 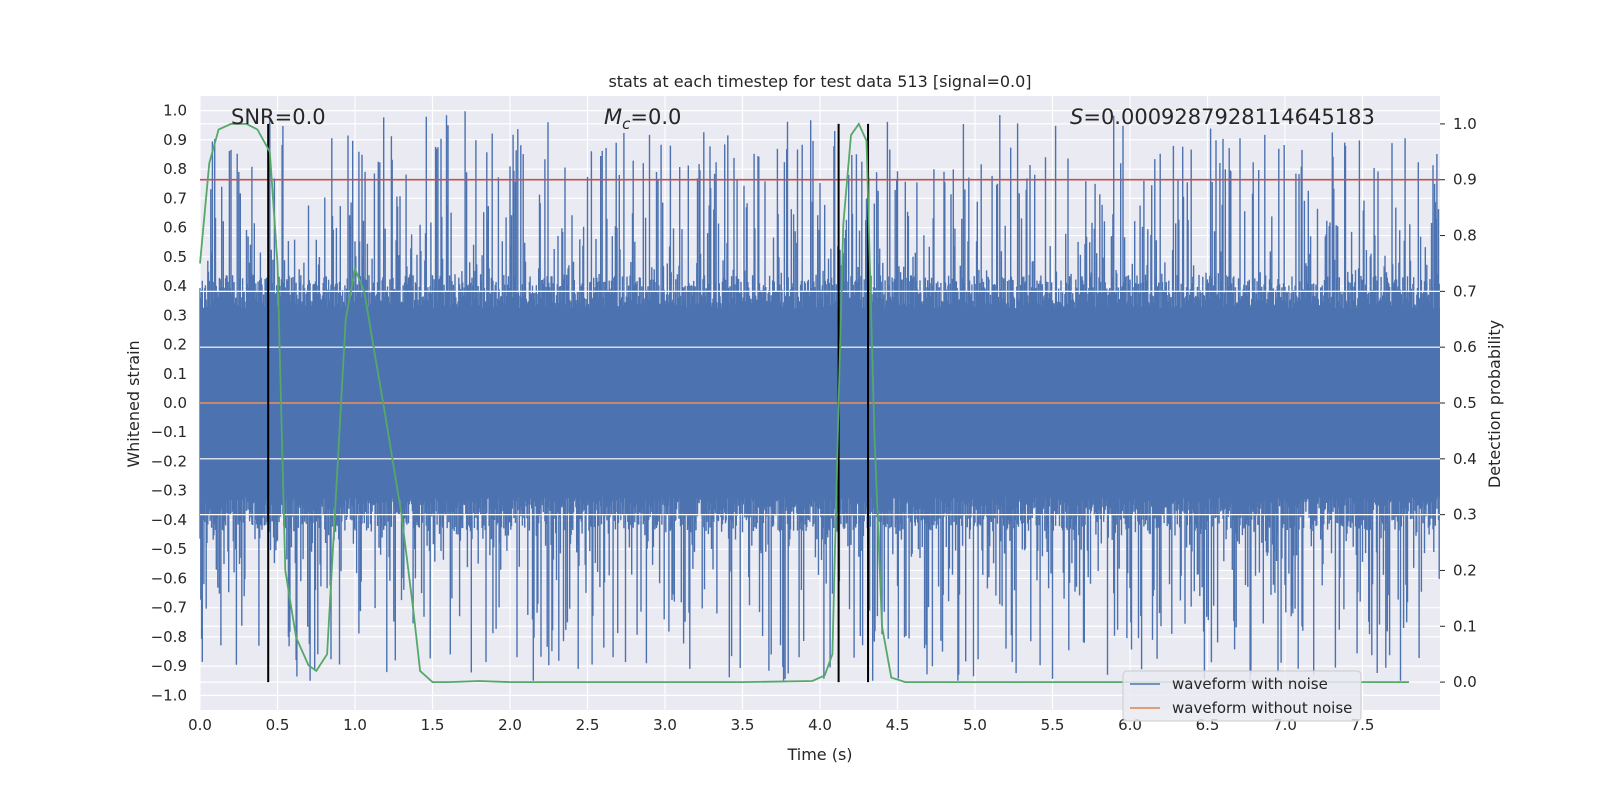 I want to click on y2-tick-label: 0.9, so click(x=1465, y=180).